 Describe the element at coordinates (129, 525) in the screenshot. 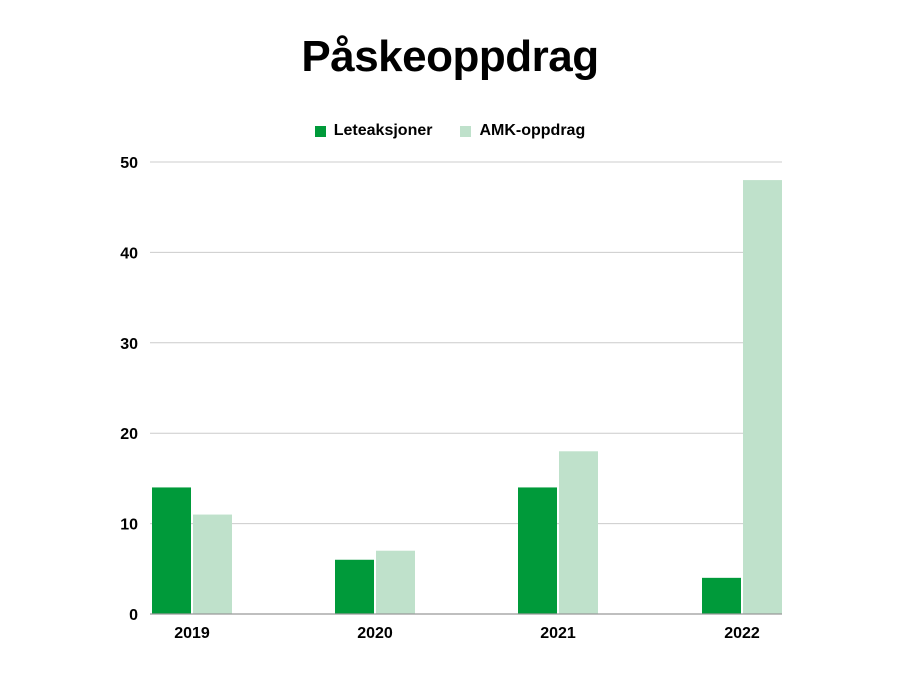

I see `y-tick-label-10: 10` at that location.